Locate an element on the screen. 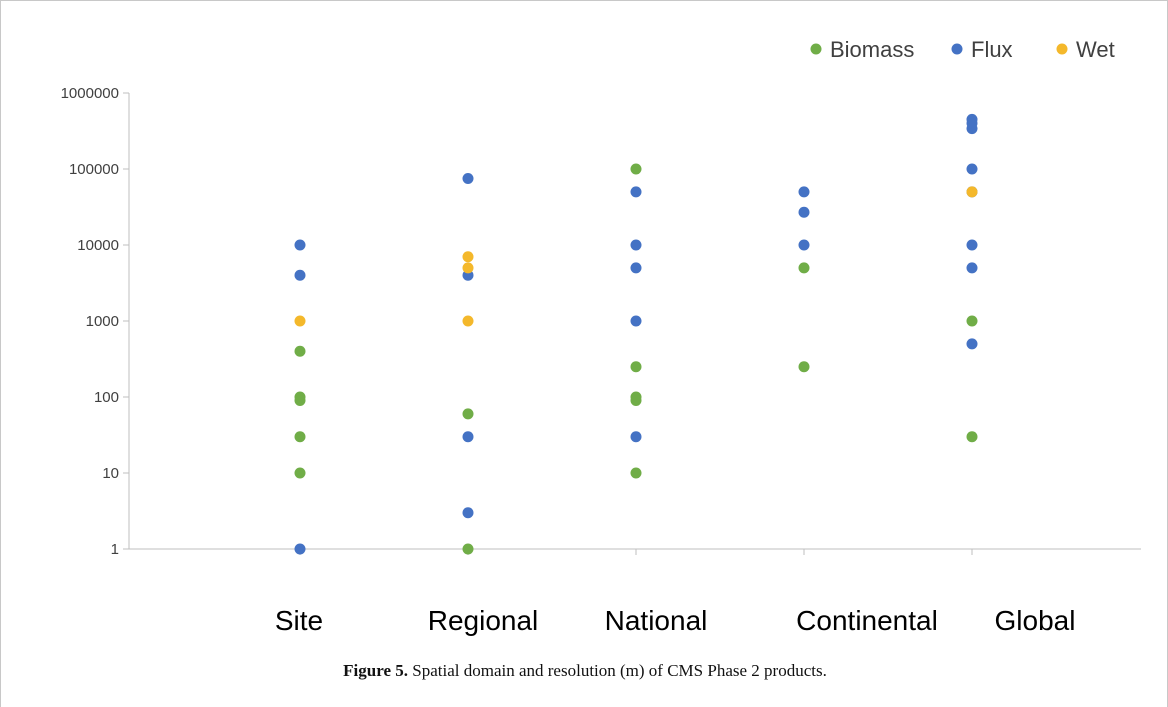  y-tick-label: 1000000 is located at coordinates (90, 93).